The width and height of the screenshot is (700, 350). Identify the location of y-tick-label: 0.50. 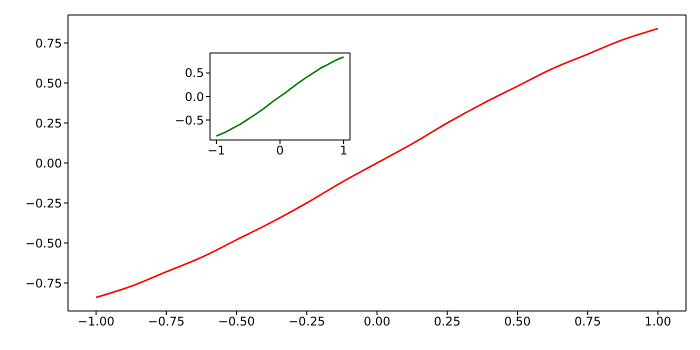
(48, 83).